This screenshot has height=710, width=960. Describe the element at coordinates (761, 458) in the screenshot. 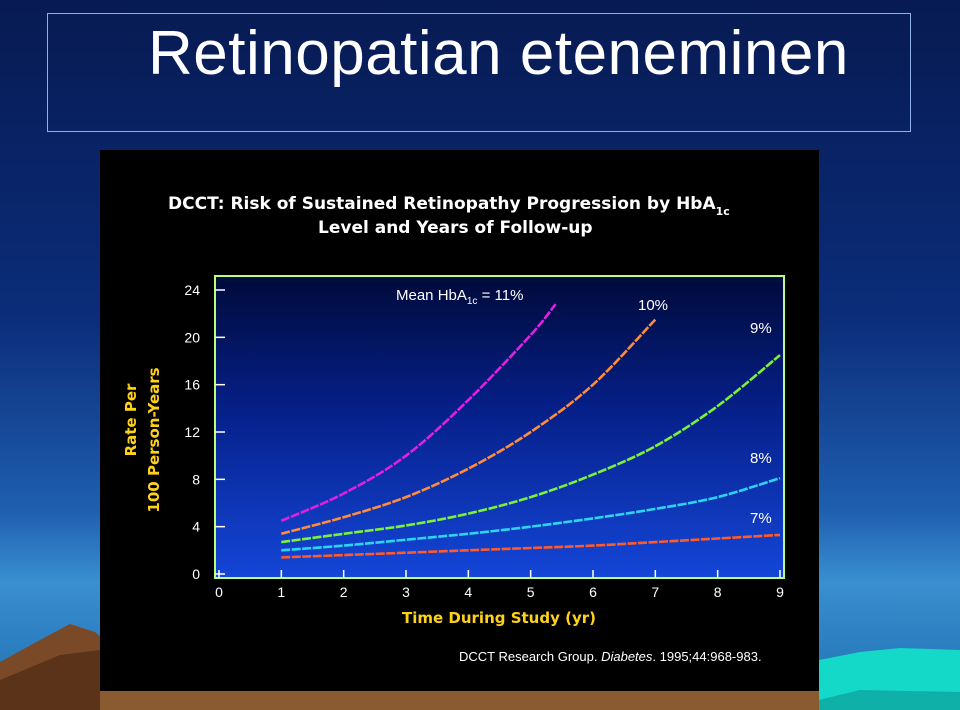

I see `series-label-8: 8%` at that location.